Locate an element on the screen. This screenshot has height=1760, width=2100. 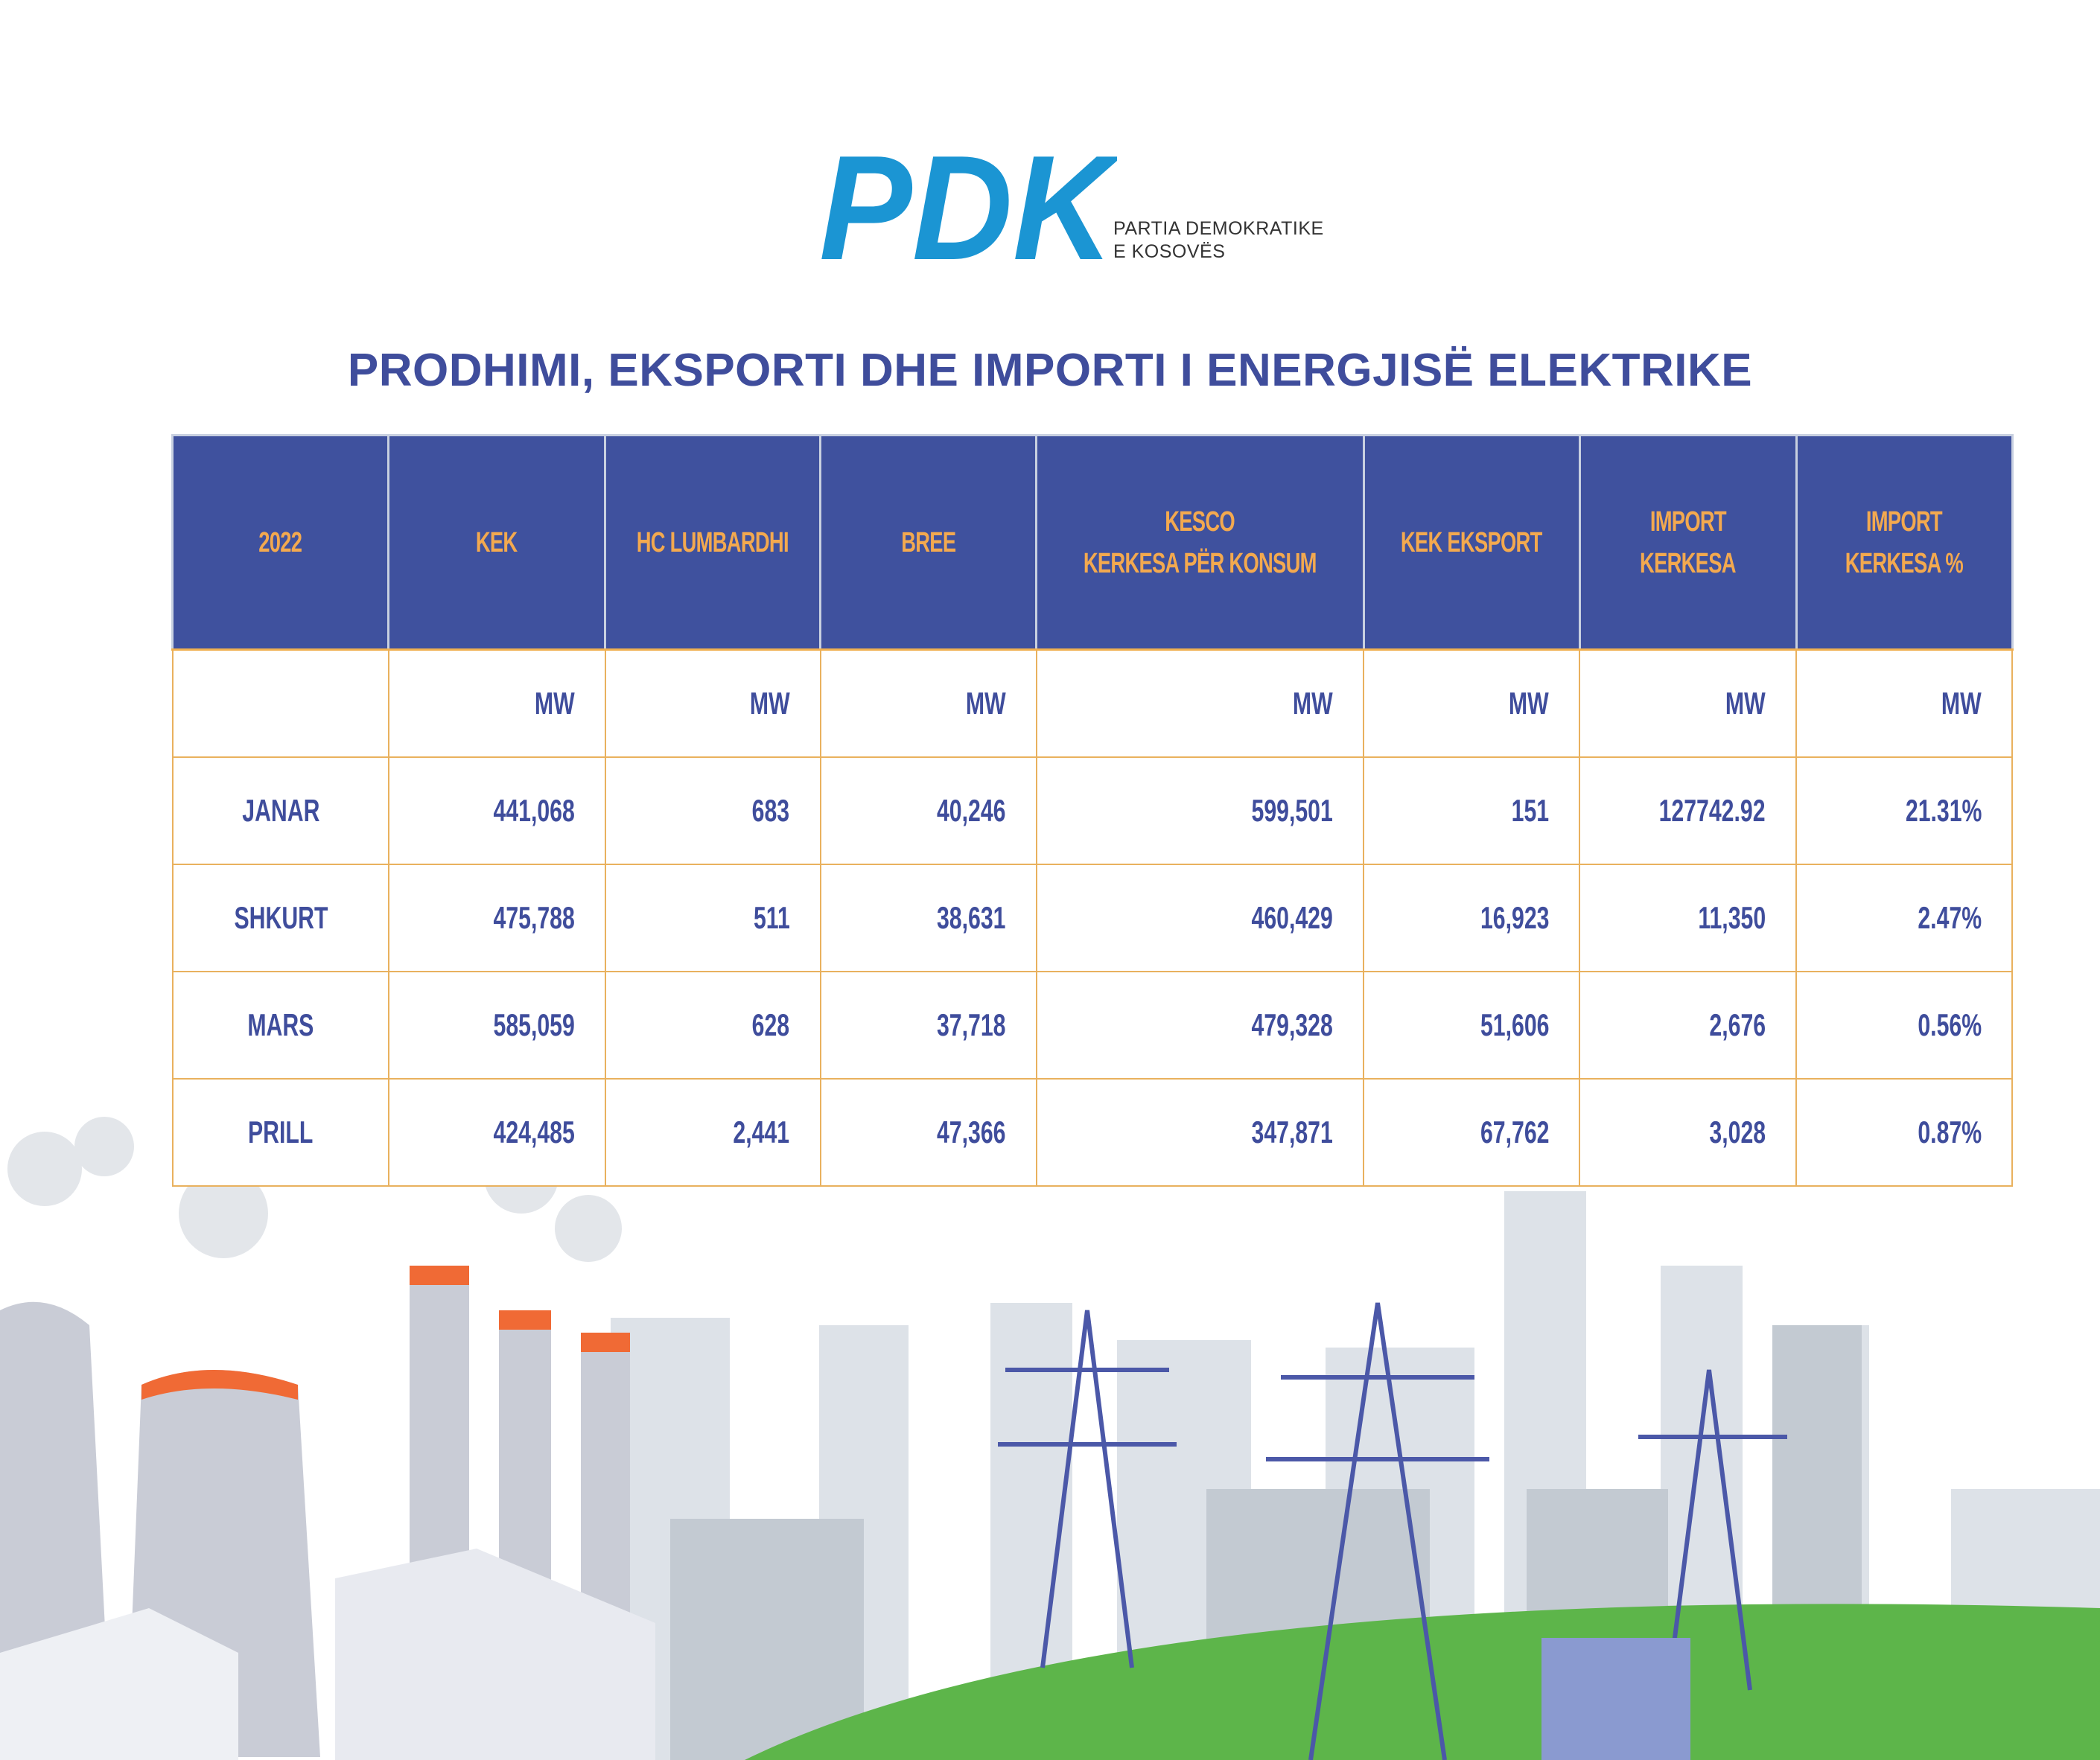
column-header: HC LUMBARDHI is located at coordinates (712, 542).